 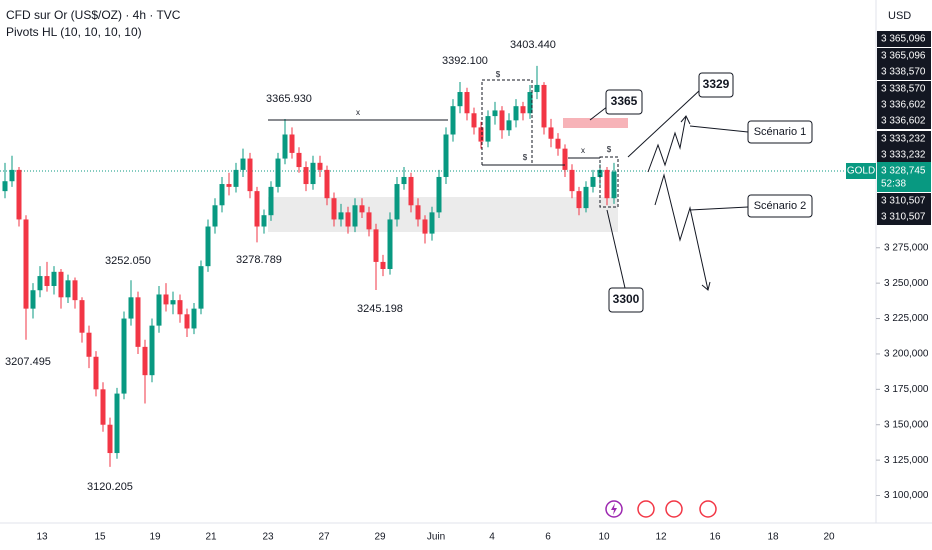 I want to click on y-tick-label: 3 125,000, so click(x=906, y=460).